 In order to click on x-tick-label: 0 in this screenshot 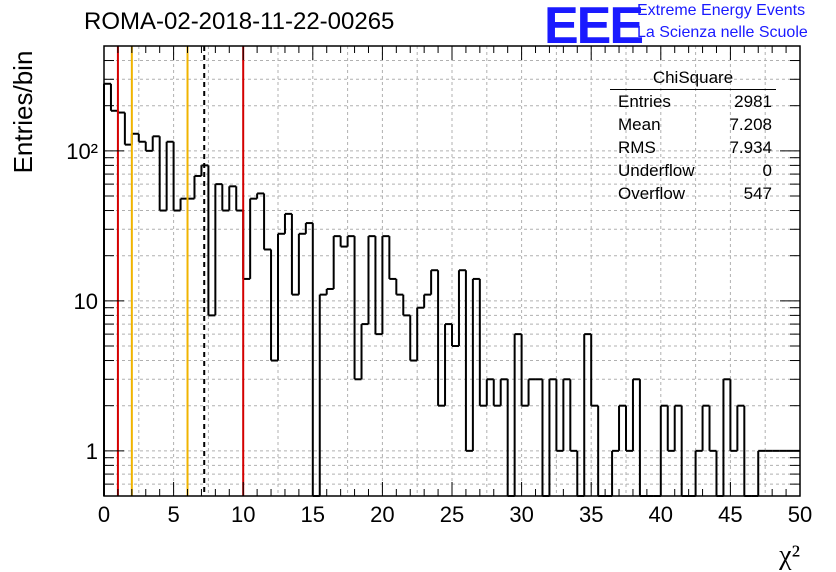, I will do `click(104, 514)`.